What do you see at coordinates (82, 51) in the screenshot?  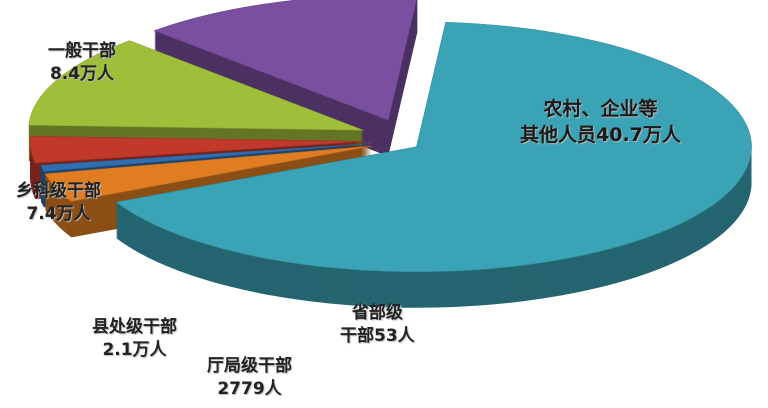 I see `label-general-line1: 一般干部` at bounding box center [82, 51].